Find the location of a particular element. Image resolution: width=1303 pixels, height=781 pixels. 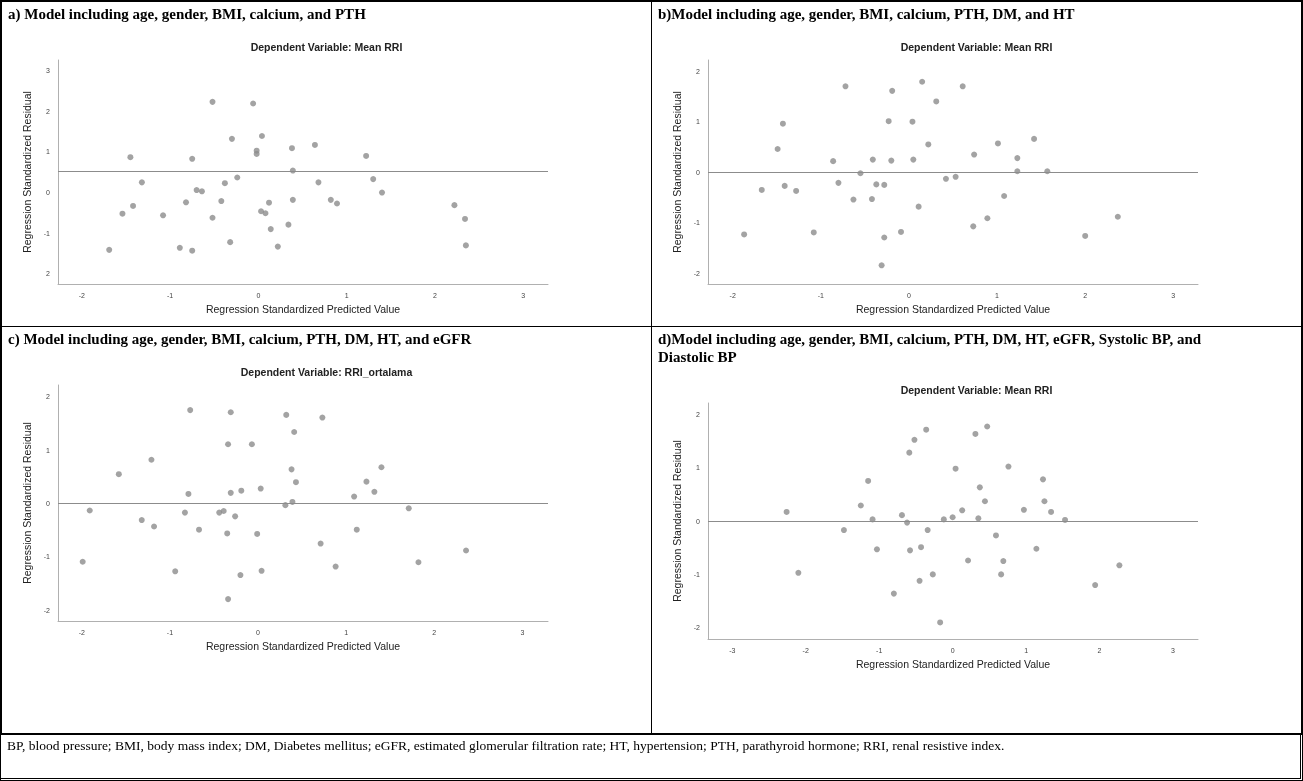

chart-subtitle: Dependent Variable: RRI_ortalama is located at coordinates (326, 371).